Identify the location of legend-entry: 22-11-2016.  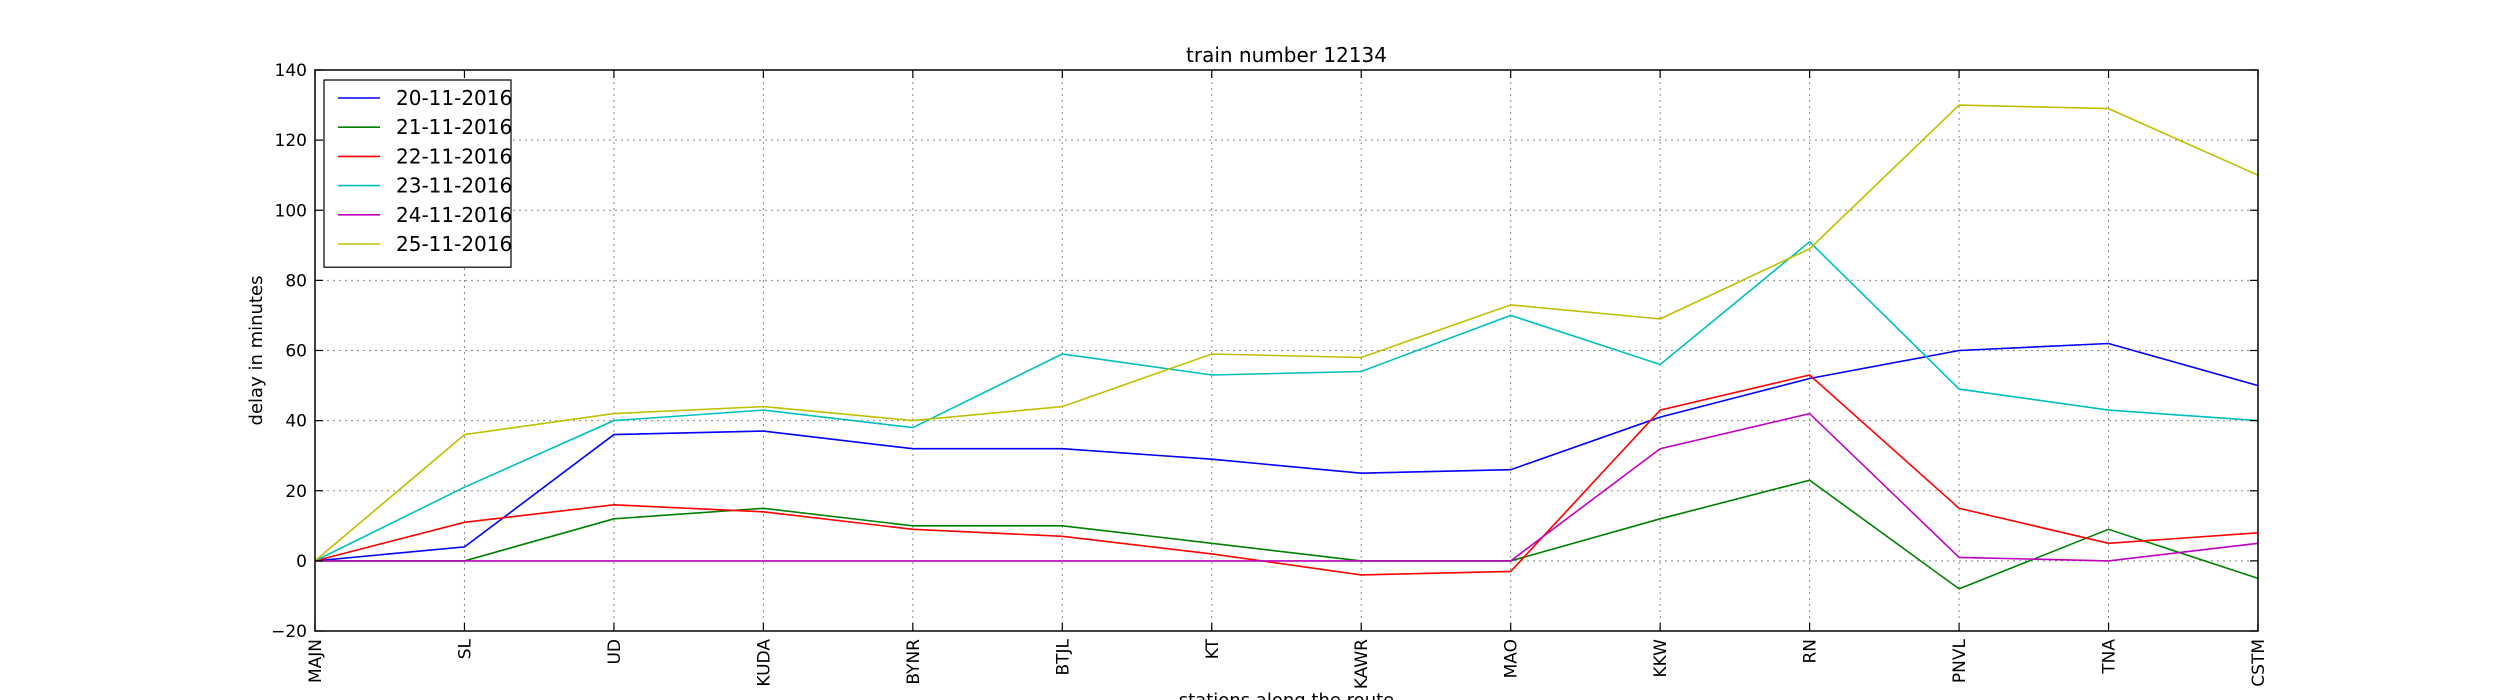
(454, 156).